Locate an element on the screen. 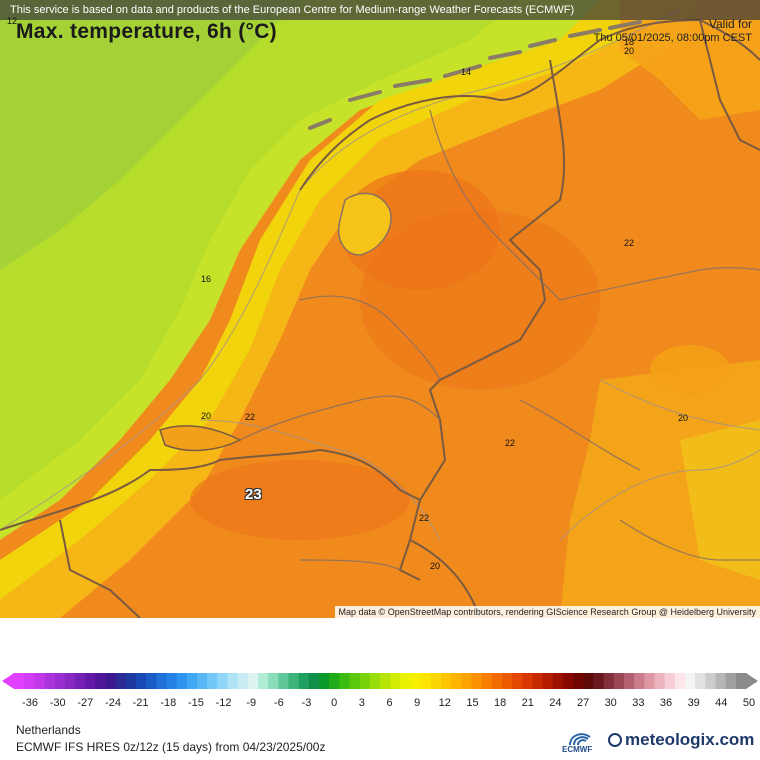 The height and width of the screenshot is (760, 760). ecmwf-logo is located at coordinates (580, 739).